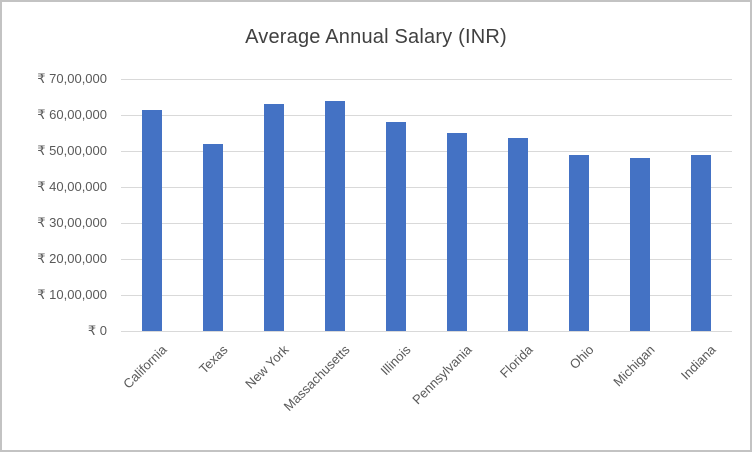 The image size is (752, 452). I want to click on y-axis-tick-label: ₹ 60,00,000, so click(72, 114).